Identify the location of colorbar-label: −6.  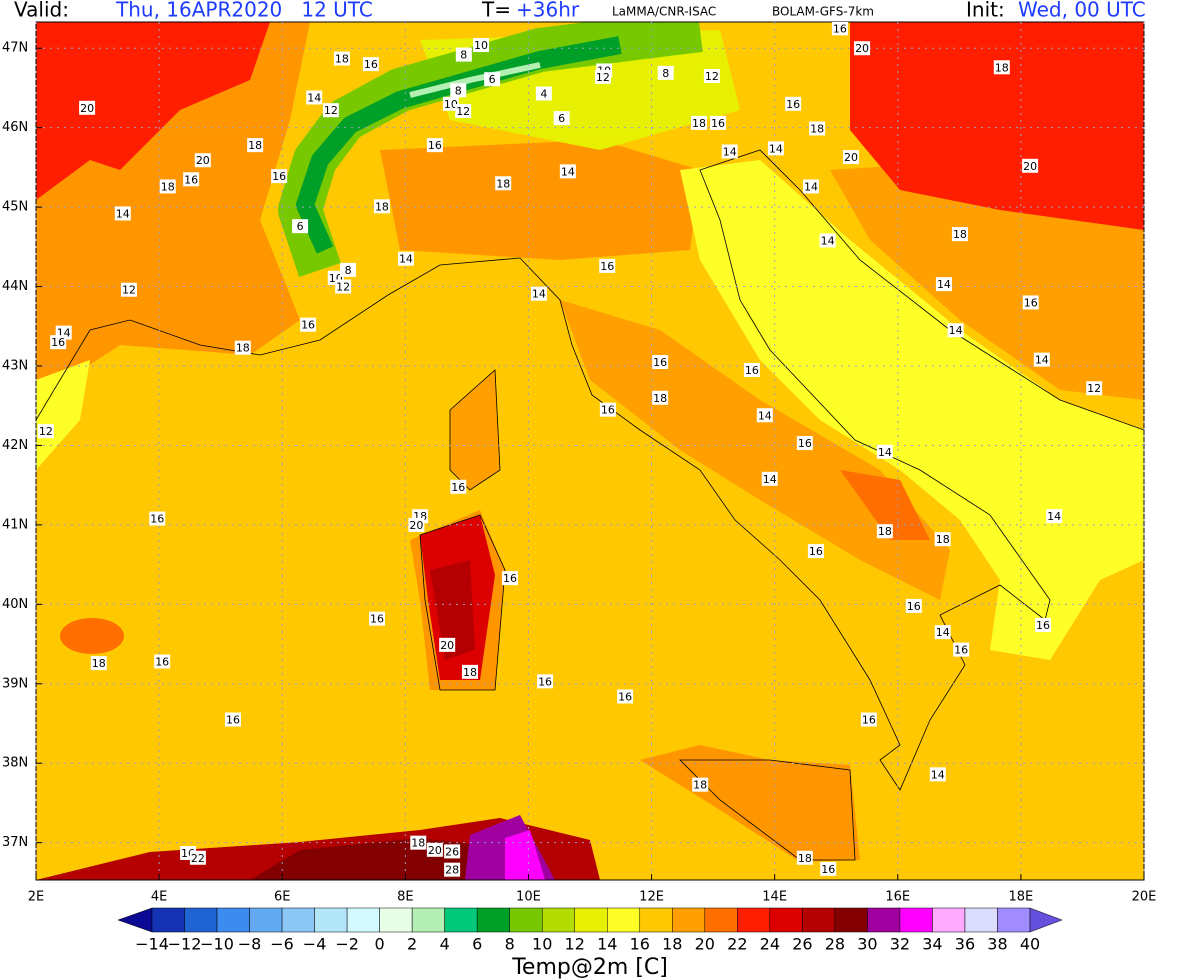
(282, 944).